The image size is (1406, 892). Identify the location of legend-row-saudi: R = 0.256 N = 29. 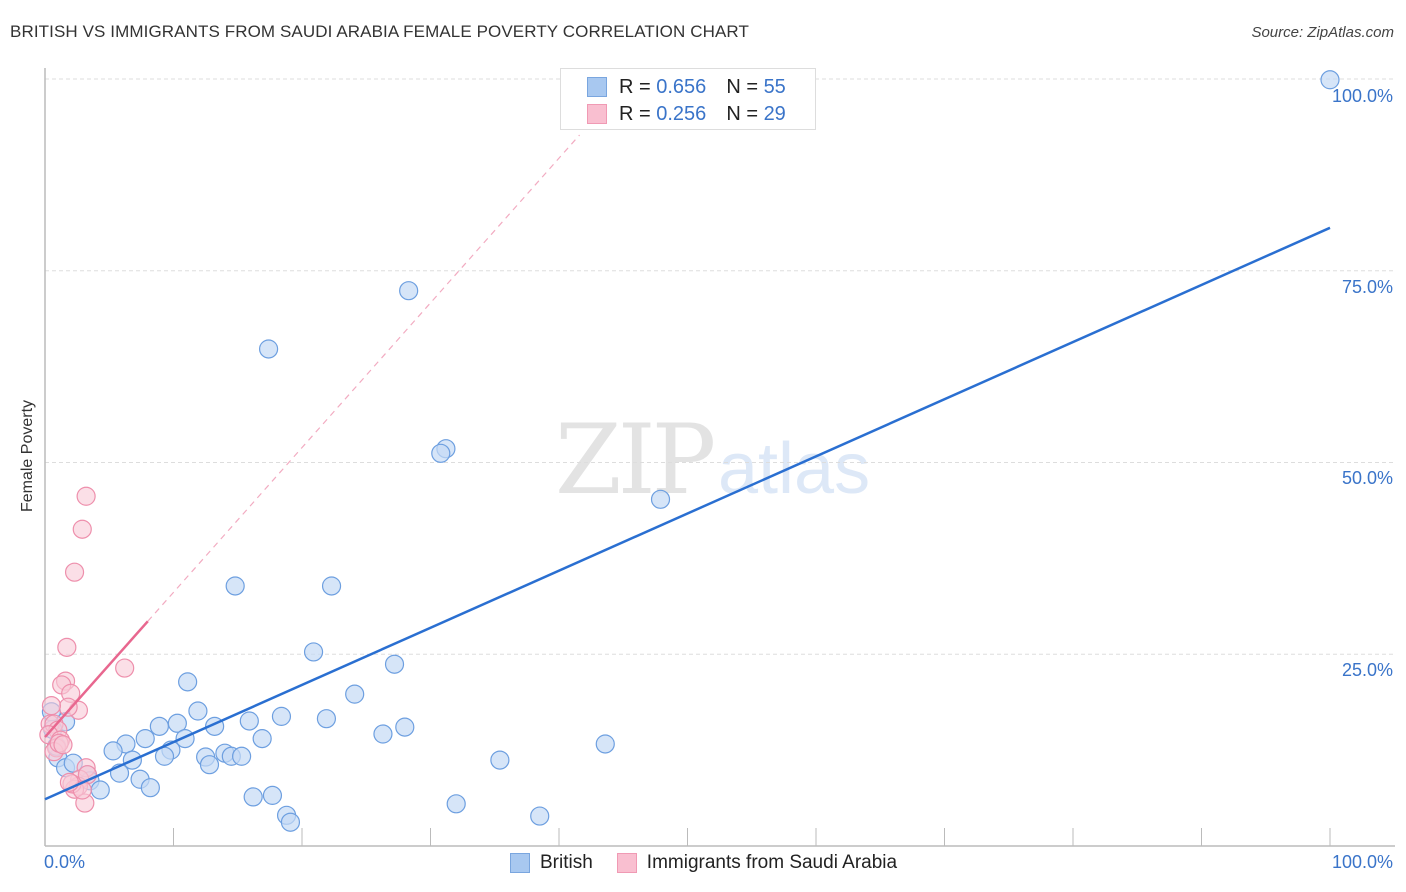
(686, 114).